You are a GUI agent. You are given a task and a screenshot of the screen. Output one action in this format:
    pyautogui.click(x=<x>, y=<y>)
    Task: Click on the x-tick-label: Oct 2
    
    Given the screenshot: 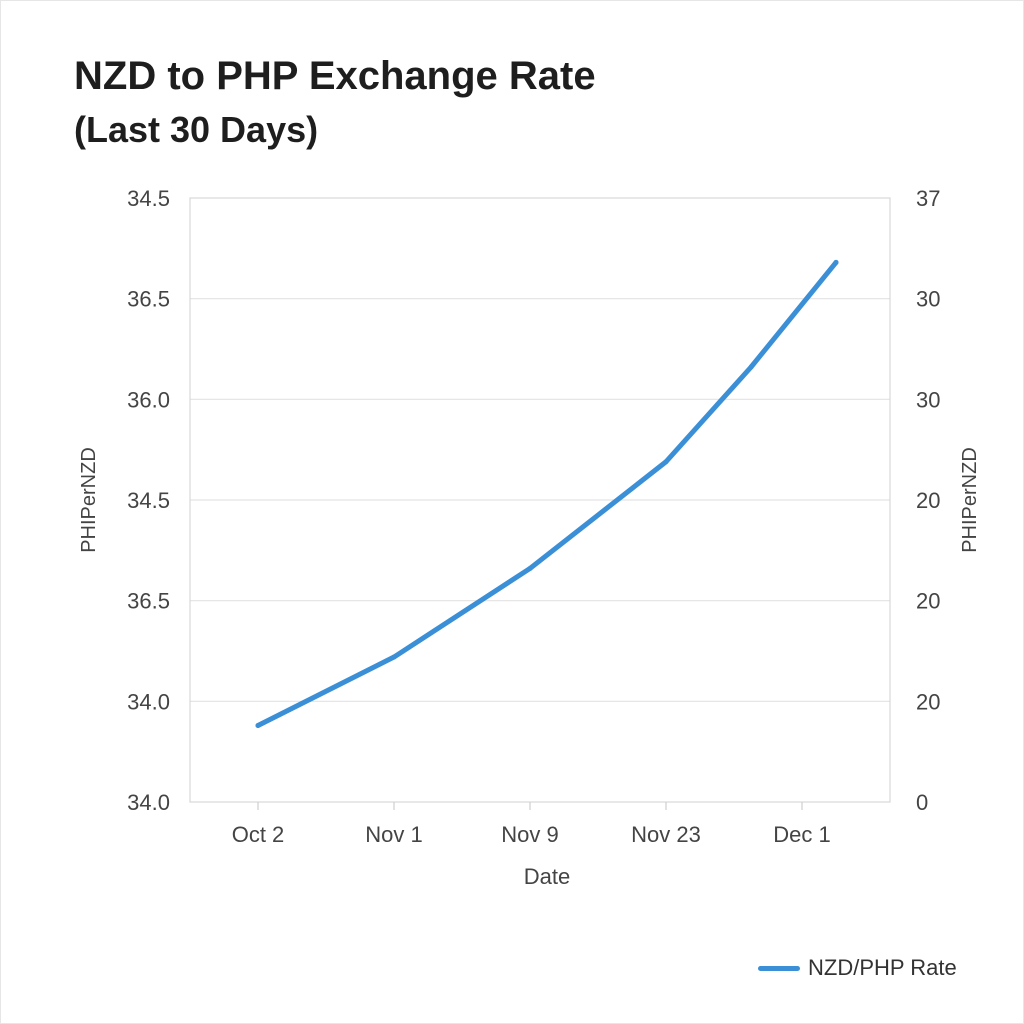 What is the action you would take?
    pyautogui.click(x=258, y=834)
    